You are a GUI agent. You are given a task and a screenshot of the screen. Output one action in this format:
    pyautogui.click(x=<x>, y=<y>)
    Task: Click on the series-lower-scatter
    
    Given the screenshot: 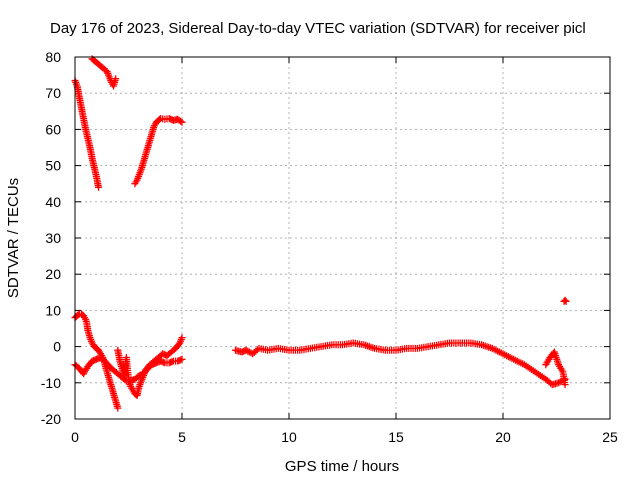 What is the action you would take?
    pyautogui.click(x=150, y=366)
    